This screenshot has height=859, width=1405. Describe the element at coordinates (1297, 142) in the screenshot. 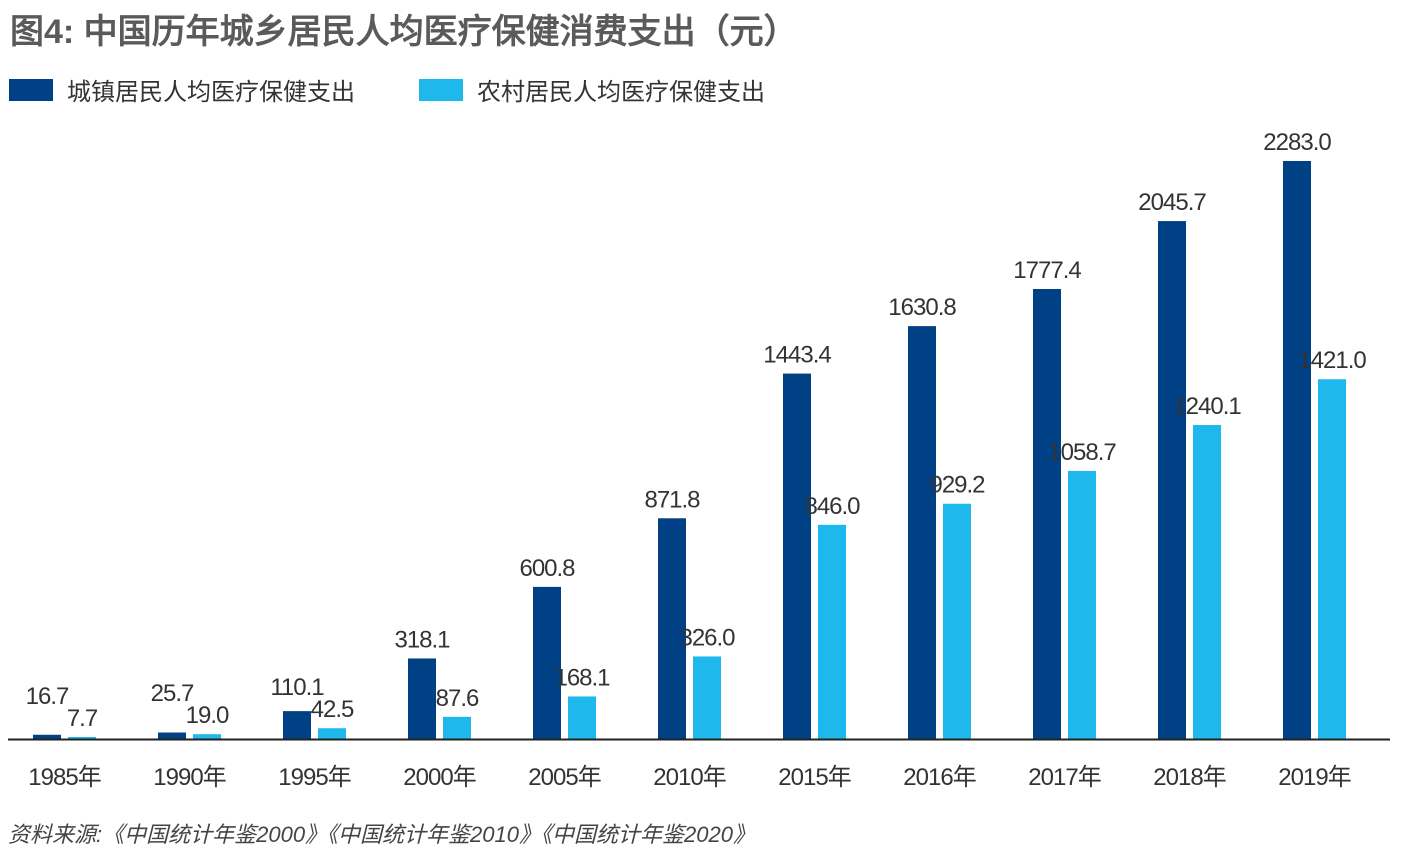

I see `data-label-urban: 2283.0` at that location.